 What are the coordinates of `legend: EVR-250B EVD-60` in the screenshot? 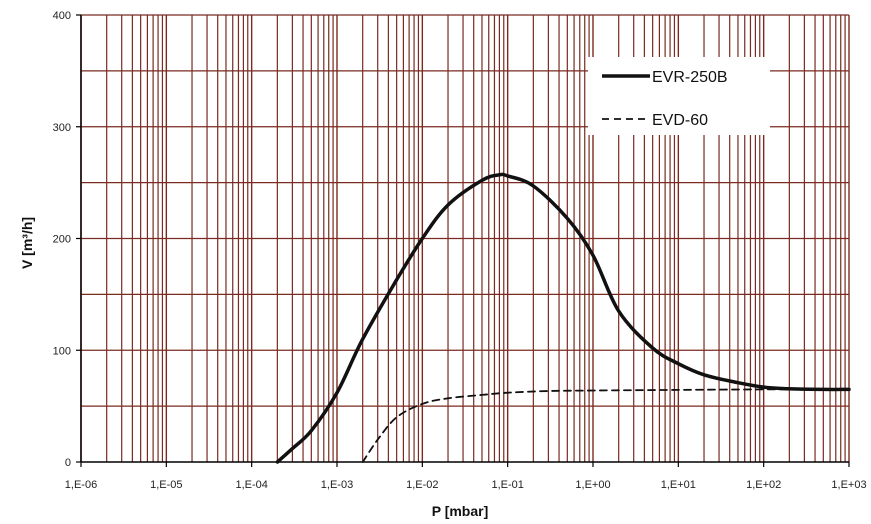 It's located at (679, 96).